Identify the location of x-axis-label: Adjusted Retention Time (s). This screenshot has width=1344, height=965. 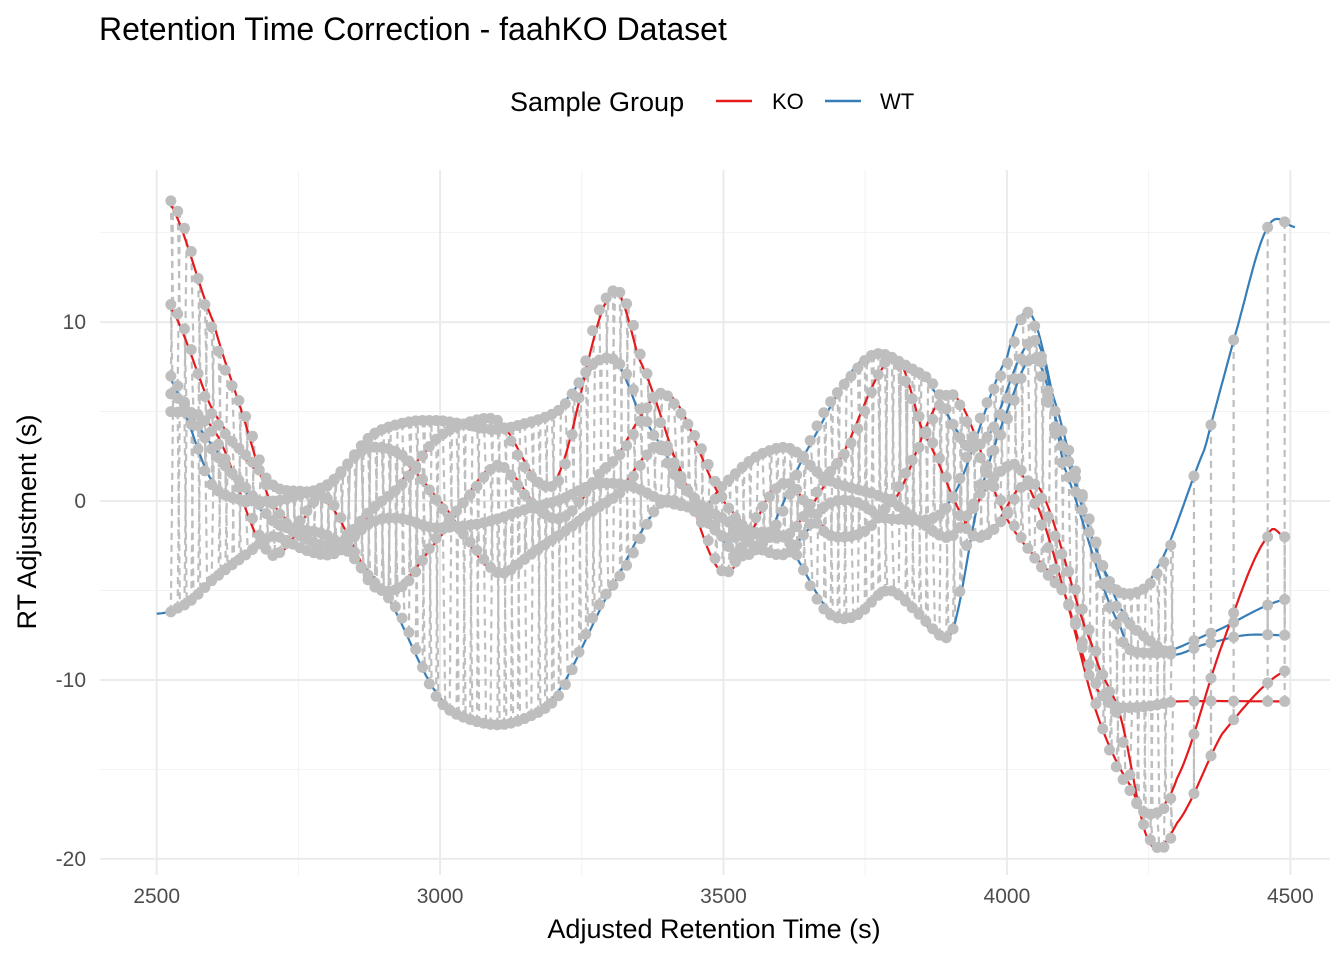
(713, 929).